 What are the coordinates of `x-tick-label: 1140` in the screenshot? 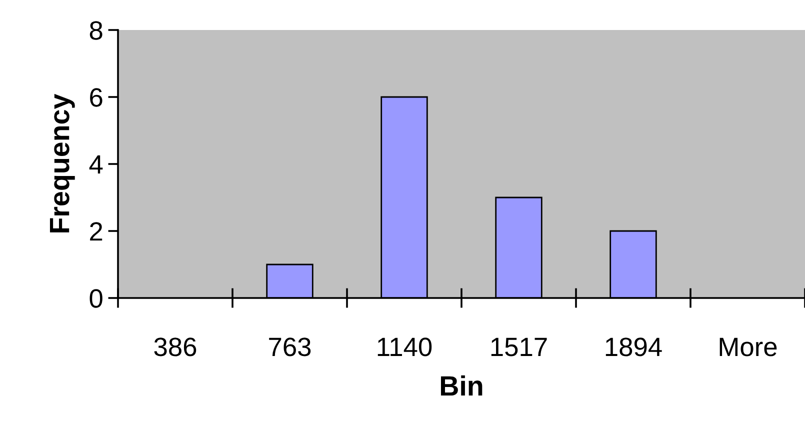 It's located at (405, 347).